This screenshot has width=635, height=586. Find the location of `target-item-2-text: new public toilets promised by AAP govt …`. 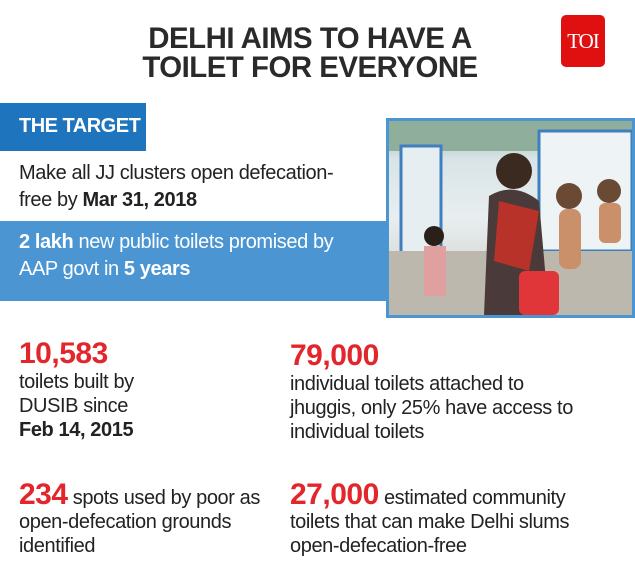

target-item-2-text: new public toilets promised by AAP govt … is located at coordinates (176, 255).